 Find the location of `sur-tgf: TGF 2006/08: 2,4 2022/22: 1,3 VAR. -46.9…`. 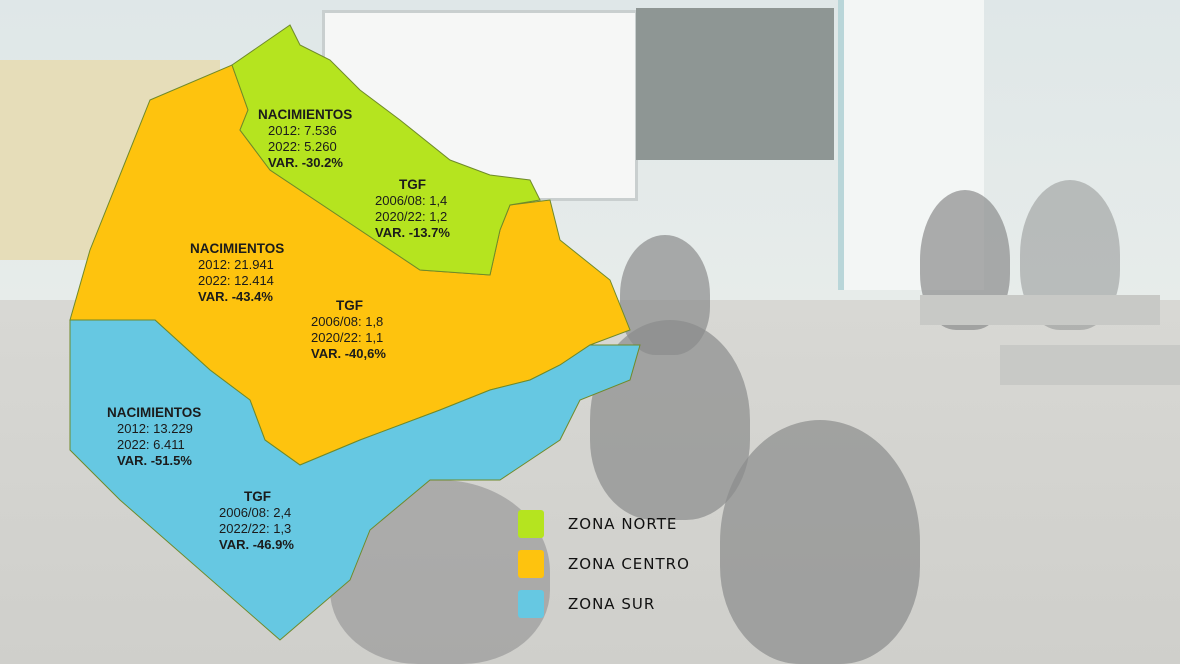

sur-tgf: TGF 2006/08: 2,4 2022/22: 1,3 VAR. -46.9… is located at coordinates (256, 521).